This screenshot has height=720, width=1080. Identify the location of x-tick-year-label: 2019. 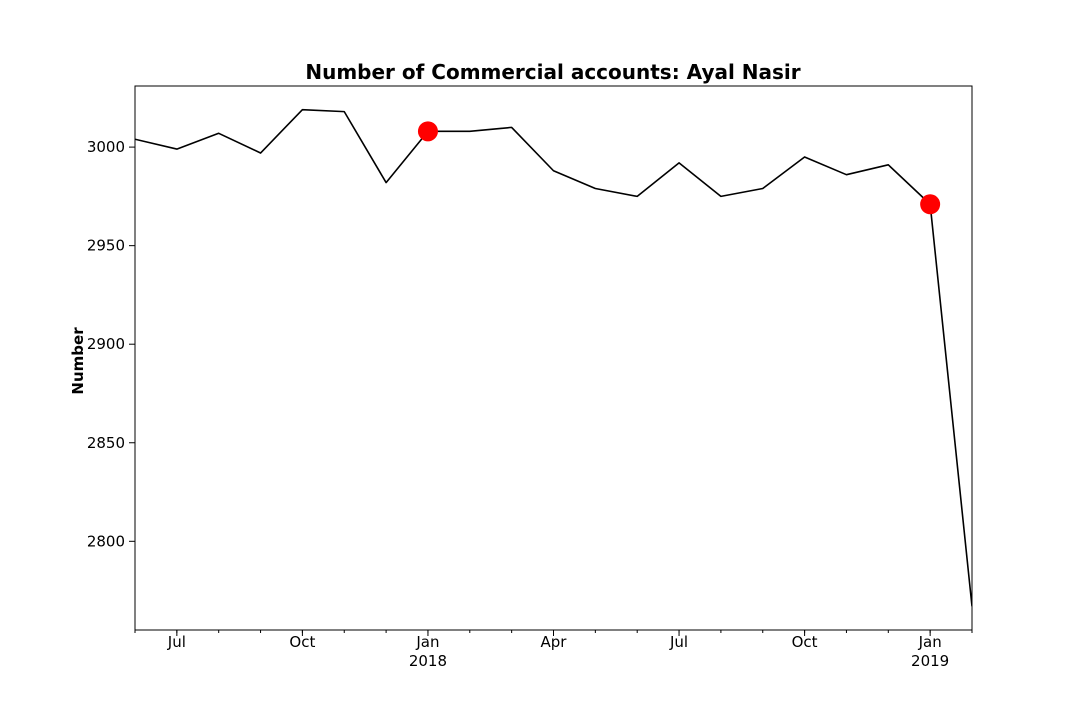
(930, 661).